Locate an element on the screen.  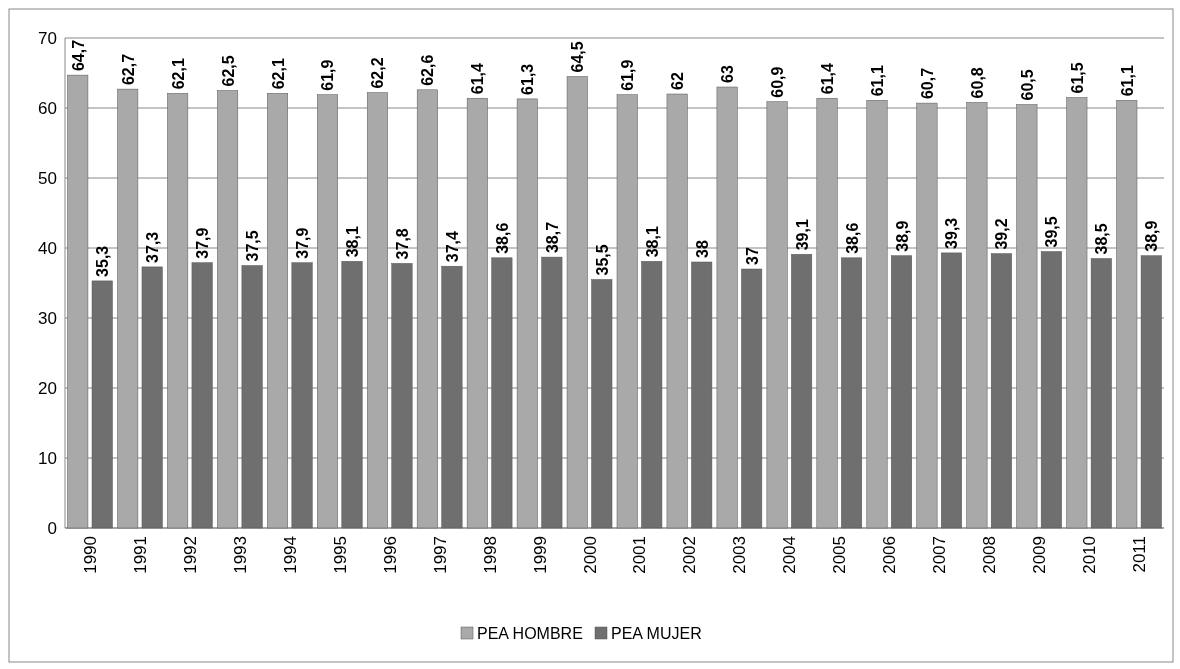
data-label: 64,5 is located at coordinates (578, 57).